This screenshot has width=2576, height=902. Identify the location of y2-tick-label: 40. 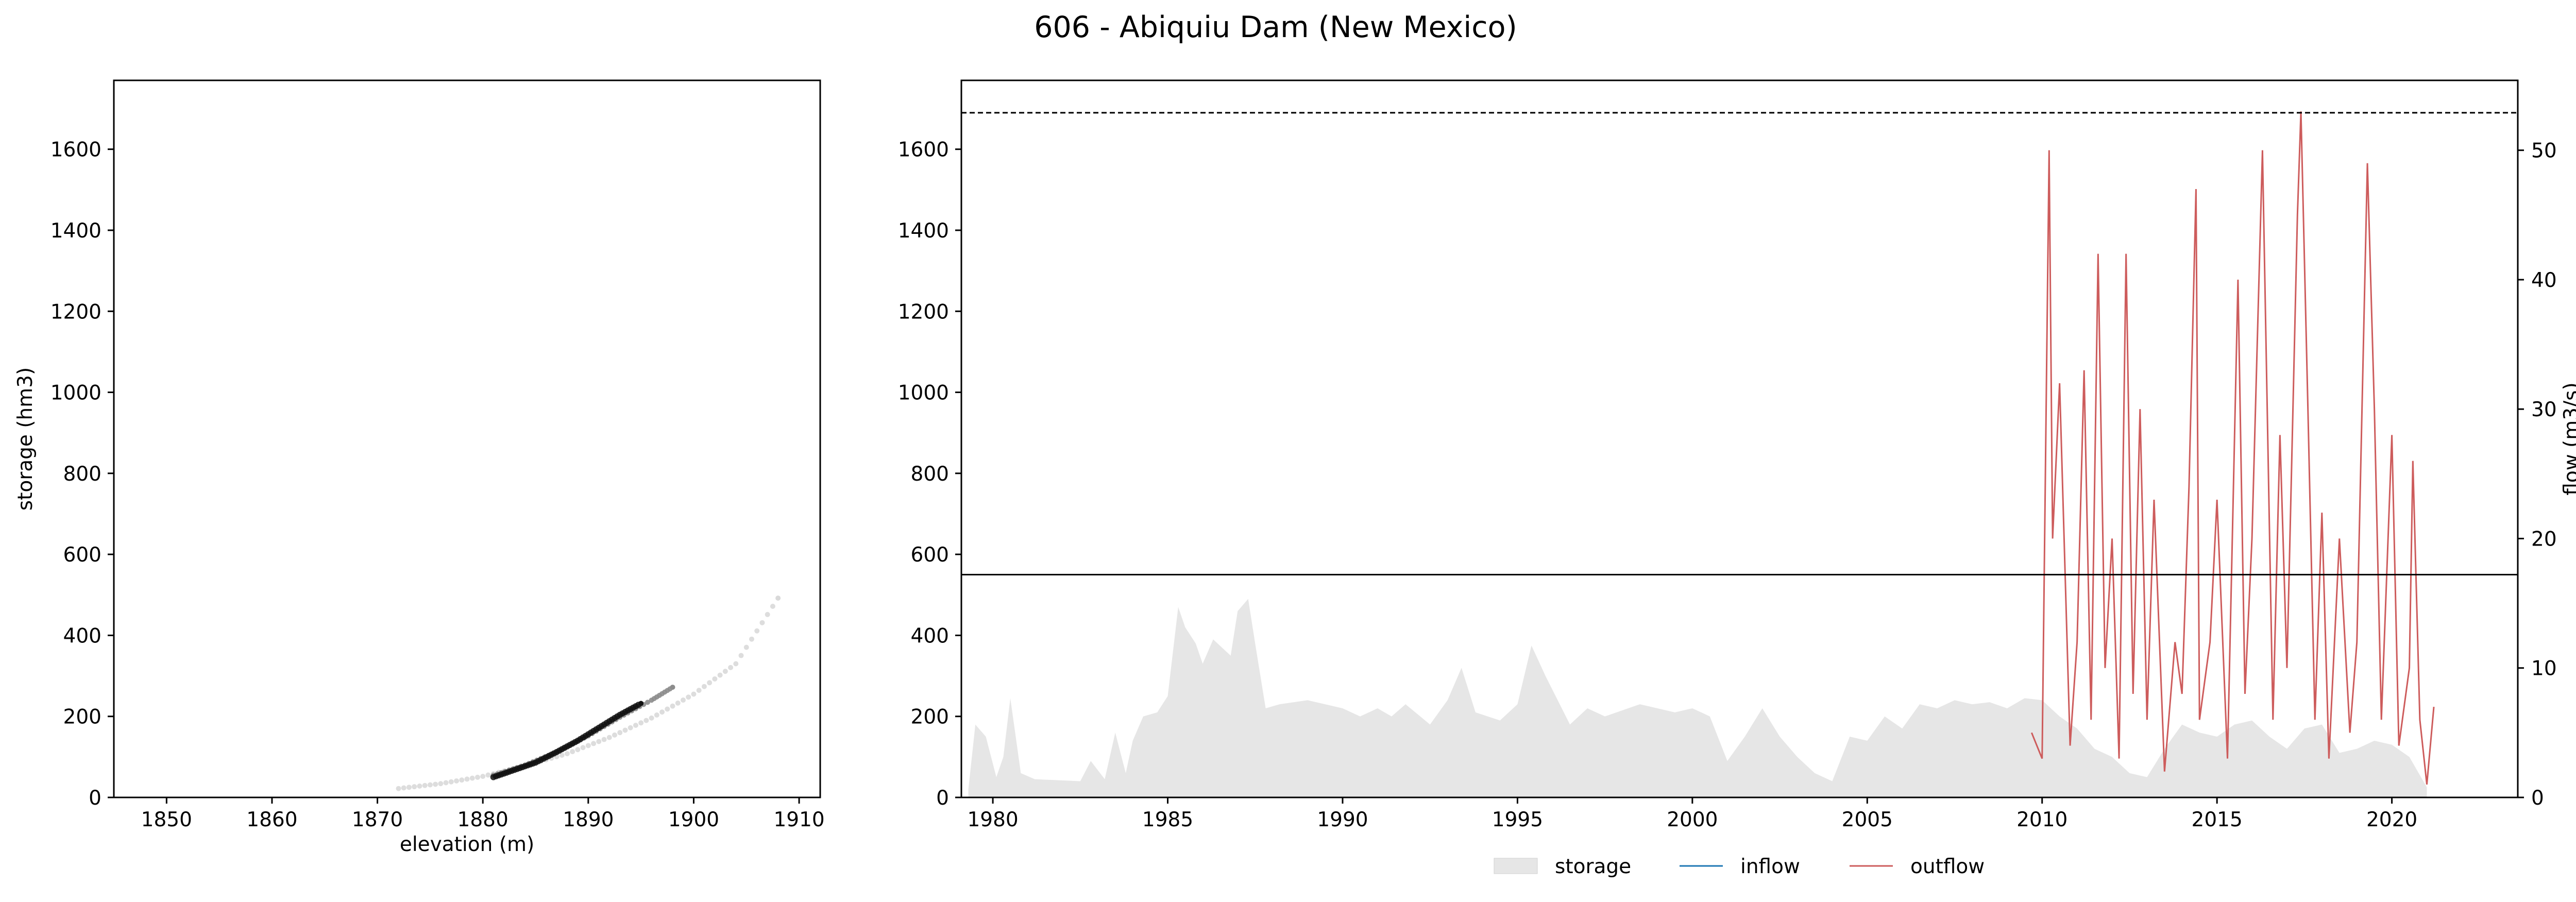
(2544, 280).